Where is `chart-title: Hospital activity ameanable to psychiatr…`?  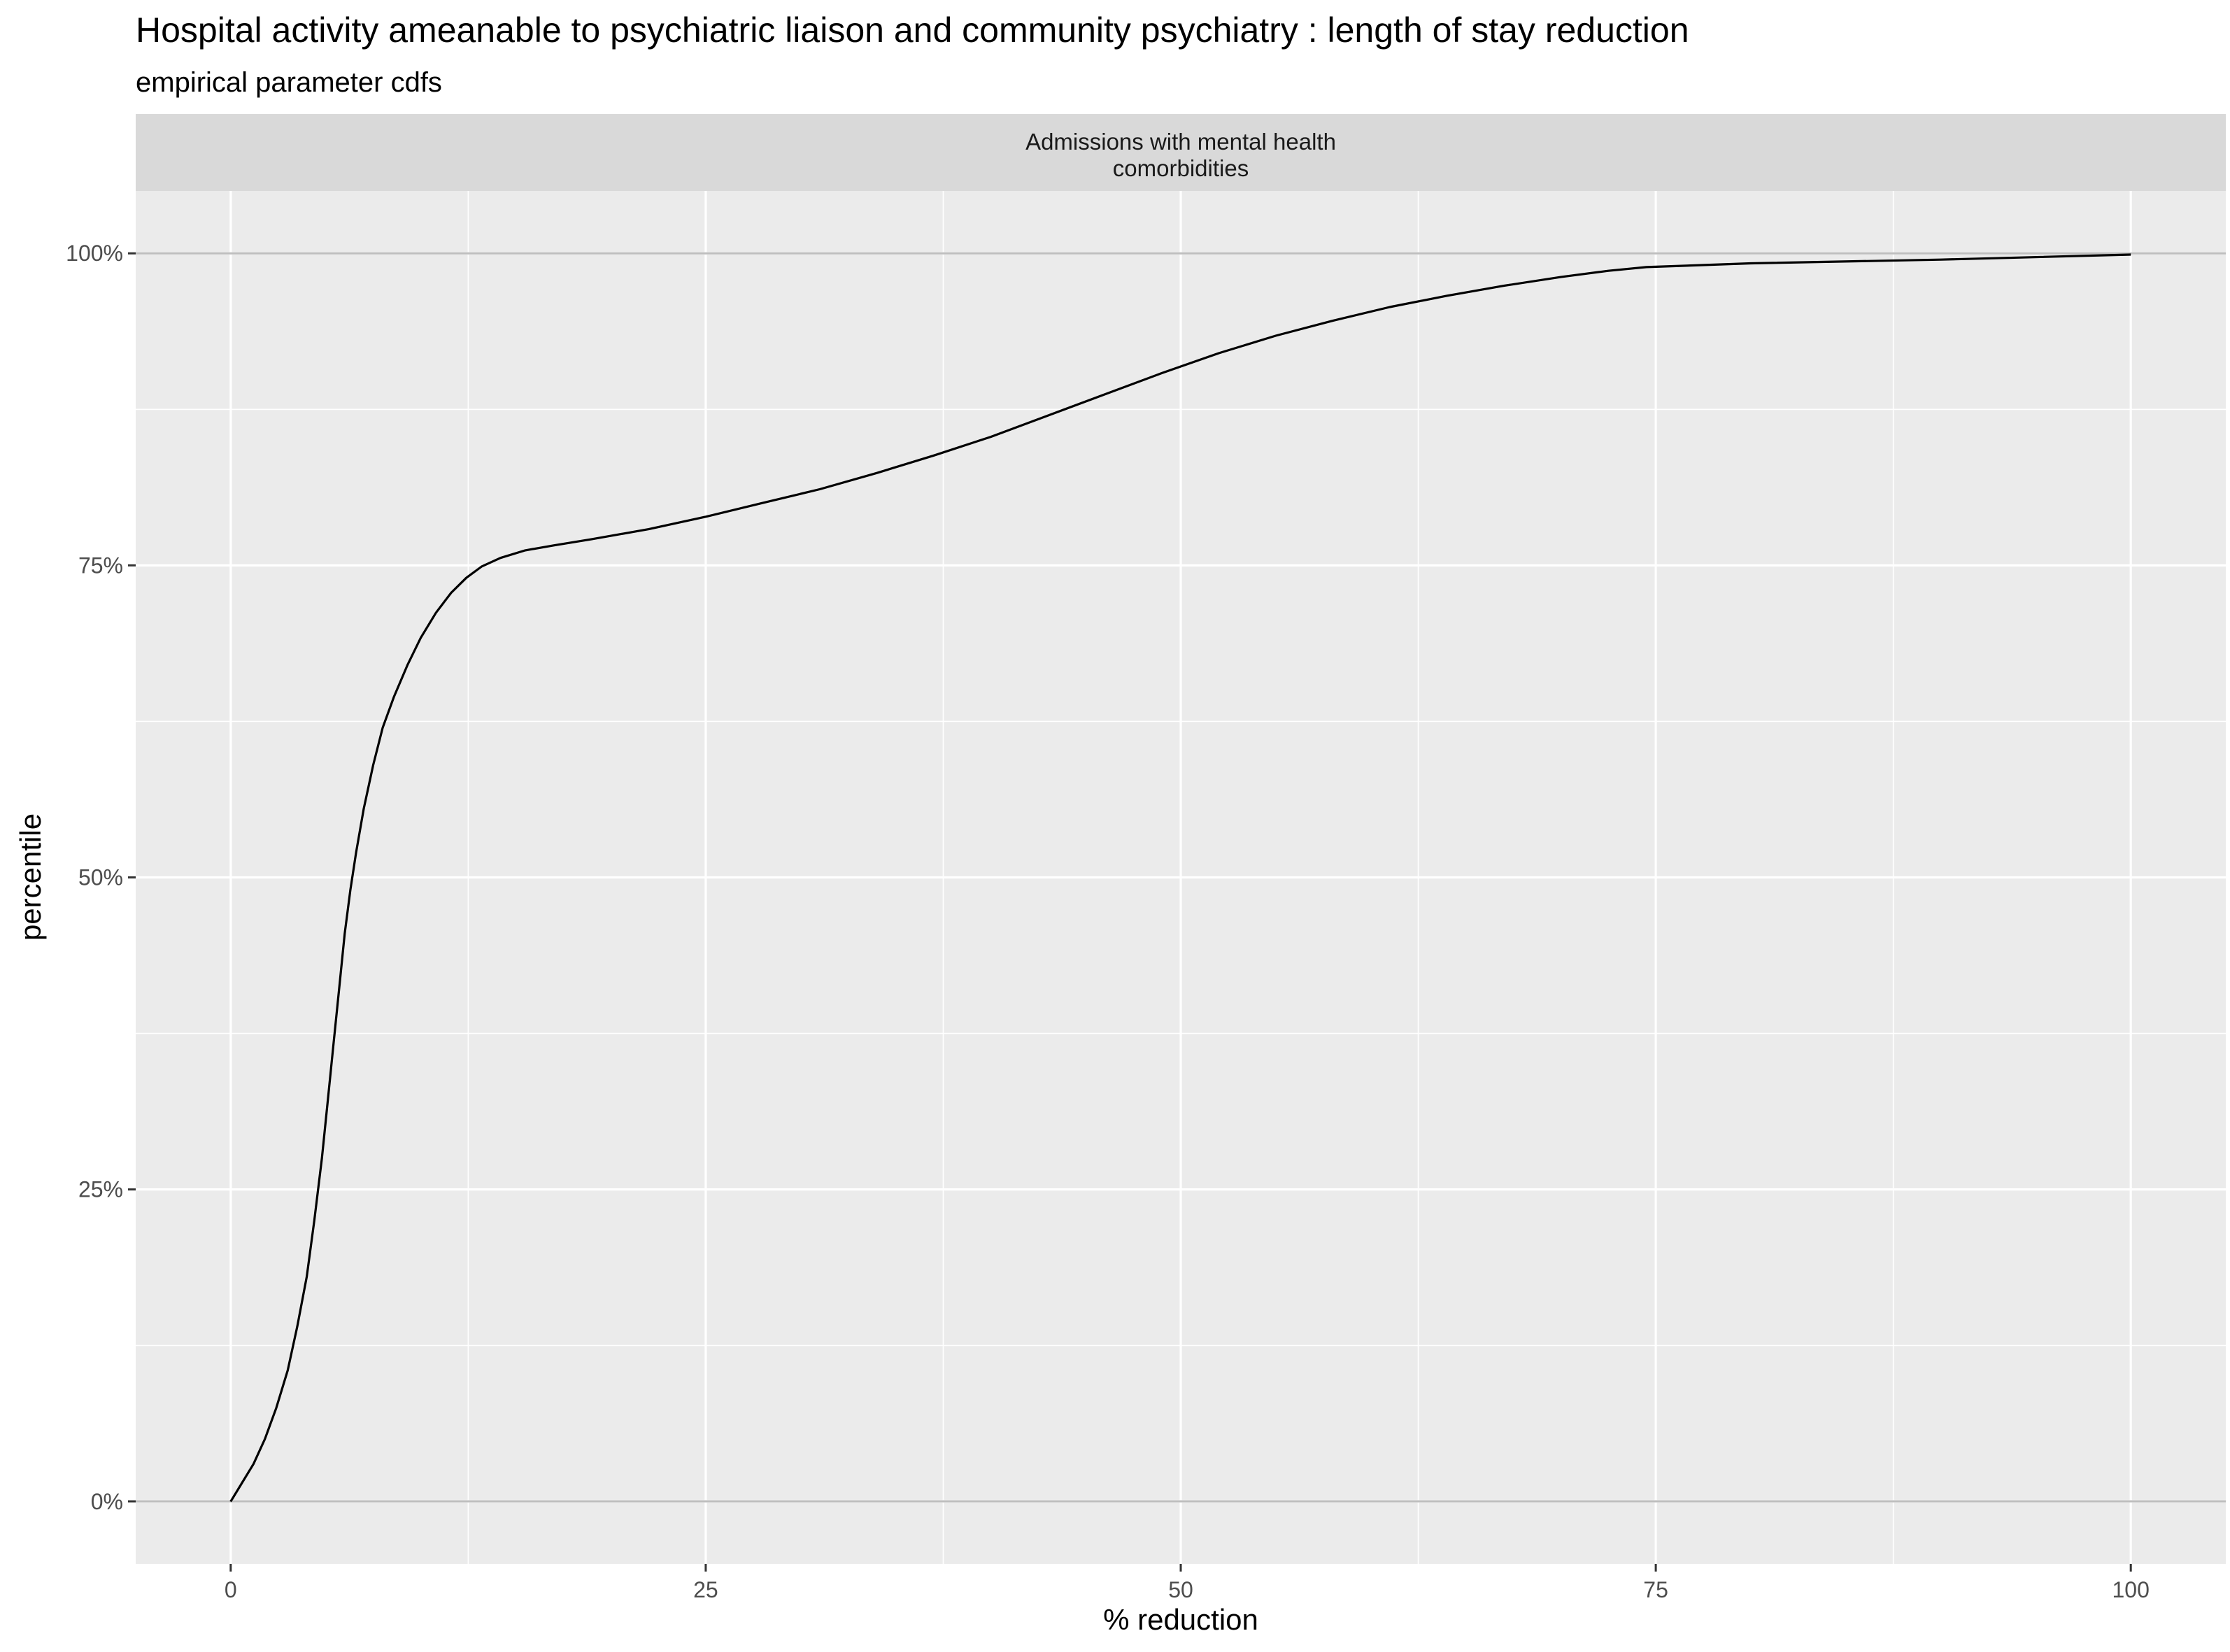
chart-title: Hospital activity ameanable to psychiatr… is located at coordinates (912, 30).